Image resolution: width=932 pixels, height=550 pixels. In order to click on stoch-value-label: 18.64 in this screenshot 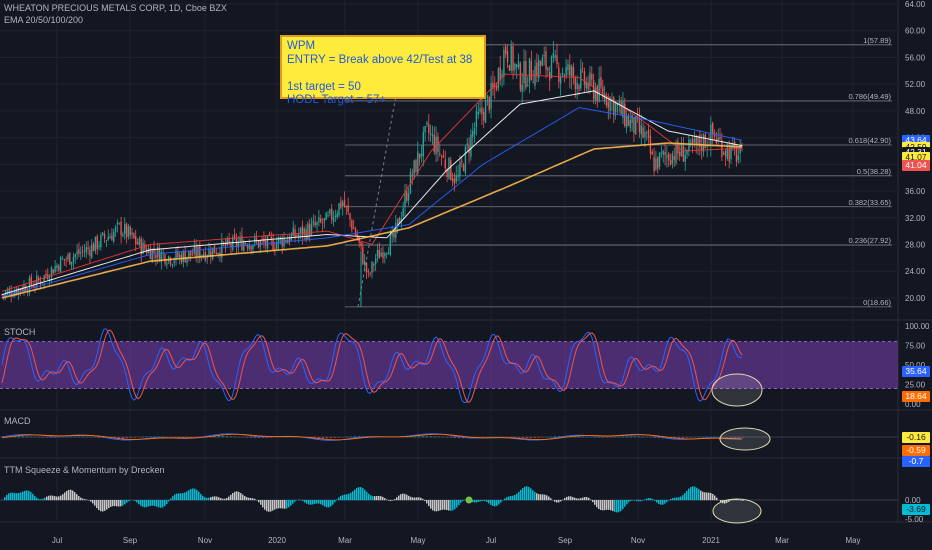, I will do `click(916, 397)`.